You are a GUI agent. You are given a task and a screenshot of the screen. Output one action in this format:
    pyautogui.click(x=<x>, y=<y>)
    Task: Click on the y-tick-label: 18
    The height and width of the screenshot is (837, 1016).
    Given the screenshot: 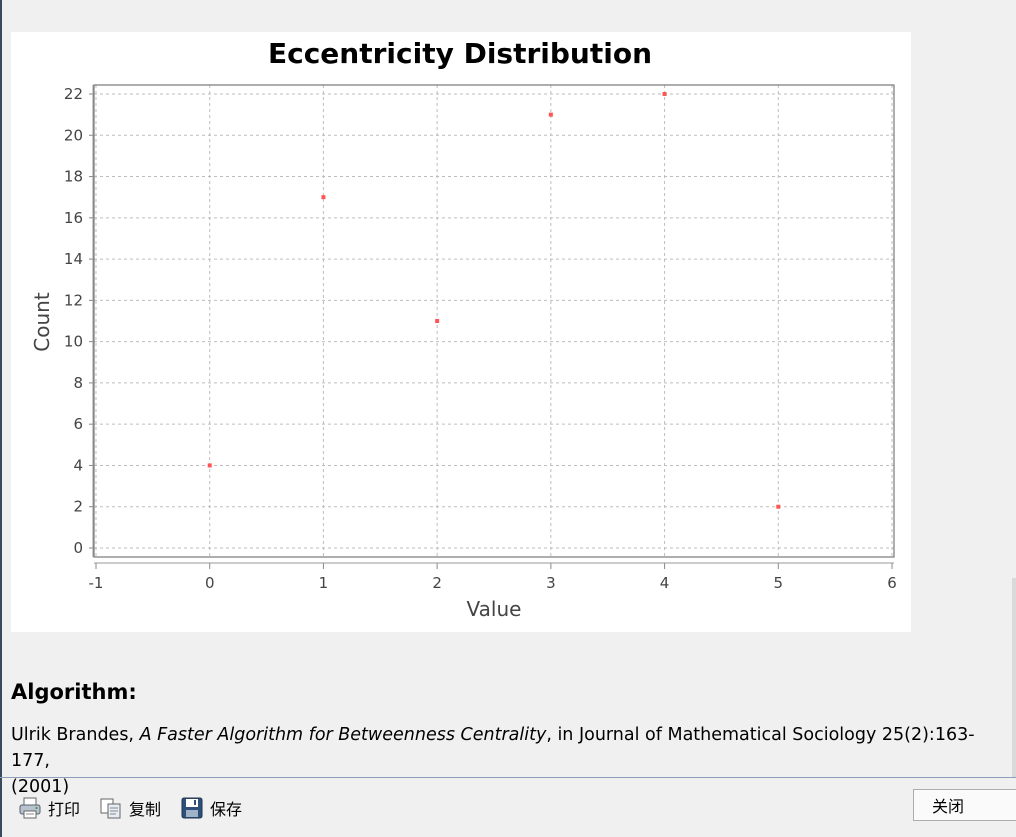 What is the action you would take?
    pyautogui.click(x=73, y=177)
    